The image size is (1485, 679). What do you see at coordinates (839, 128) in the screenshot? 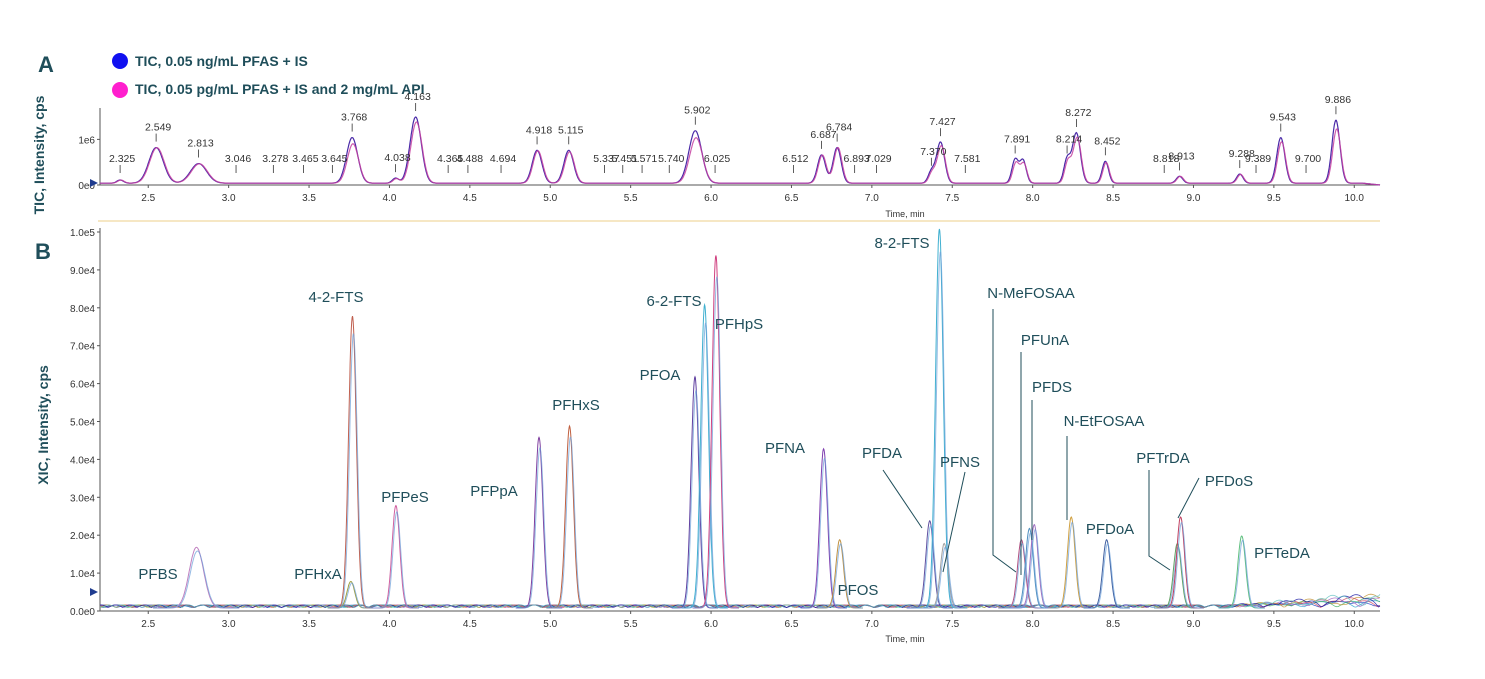
I see `panel-a-peak-label: 6.784` at bounding box center [839, 128].